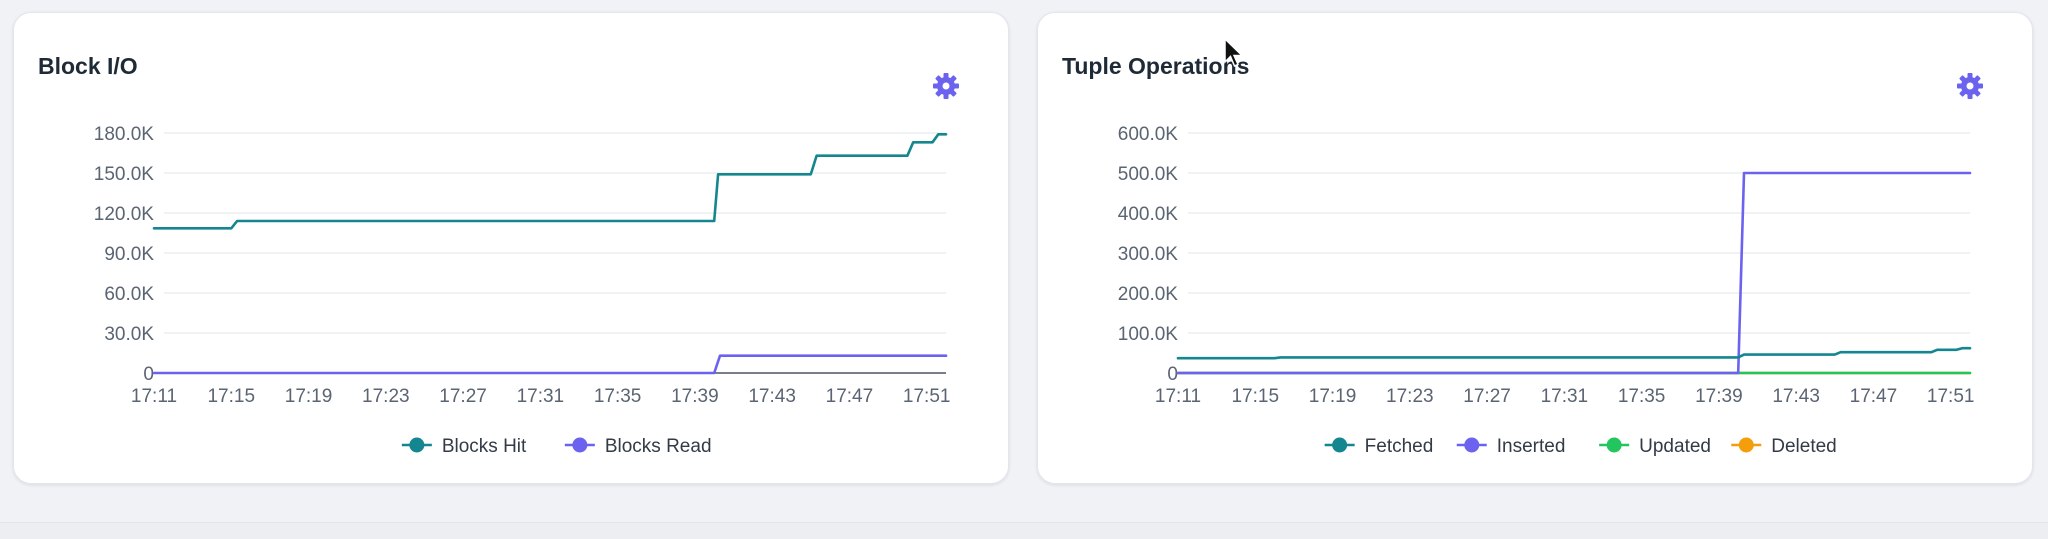 This screenshot has height=539, width=2048. Describe the element at coordinates (1675, 446) in the screenshot. I see `legend-label: Updated` at that location.